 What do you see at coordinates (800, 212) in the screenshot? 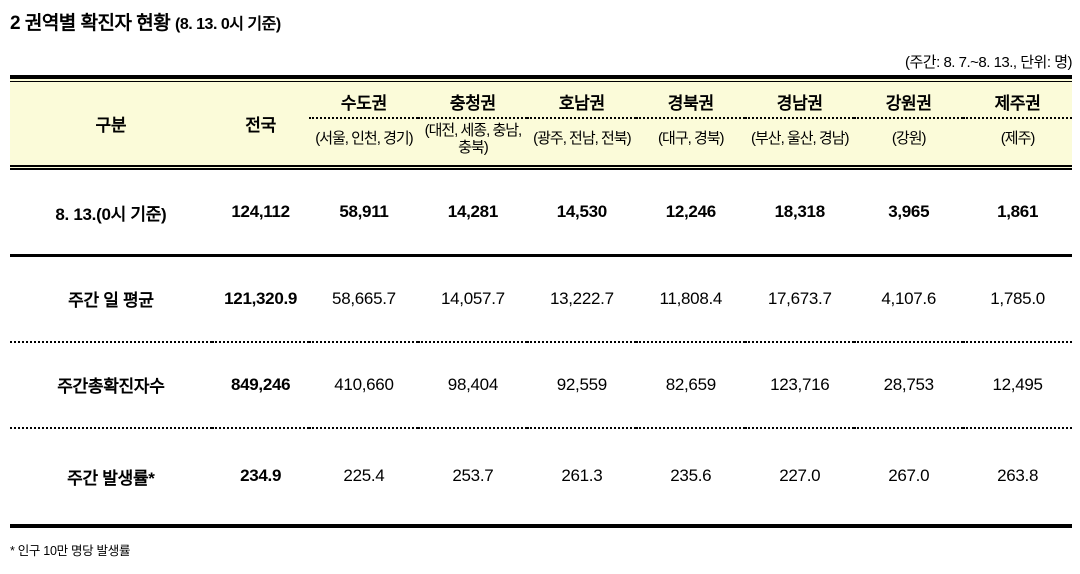
I see `cell-value: 18,318` at bounding box center [800, 212].